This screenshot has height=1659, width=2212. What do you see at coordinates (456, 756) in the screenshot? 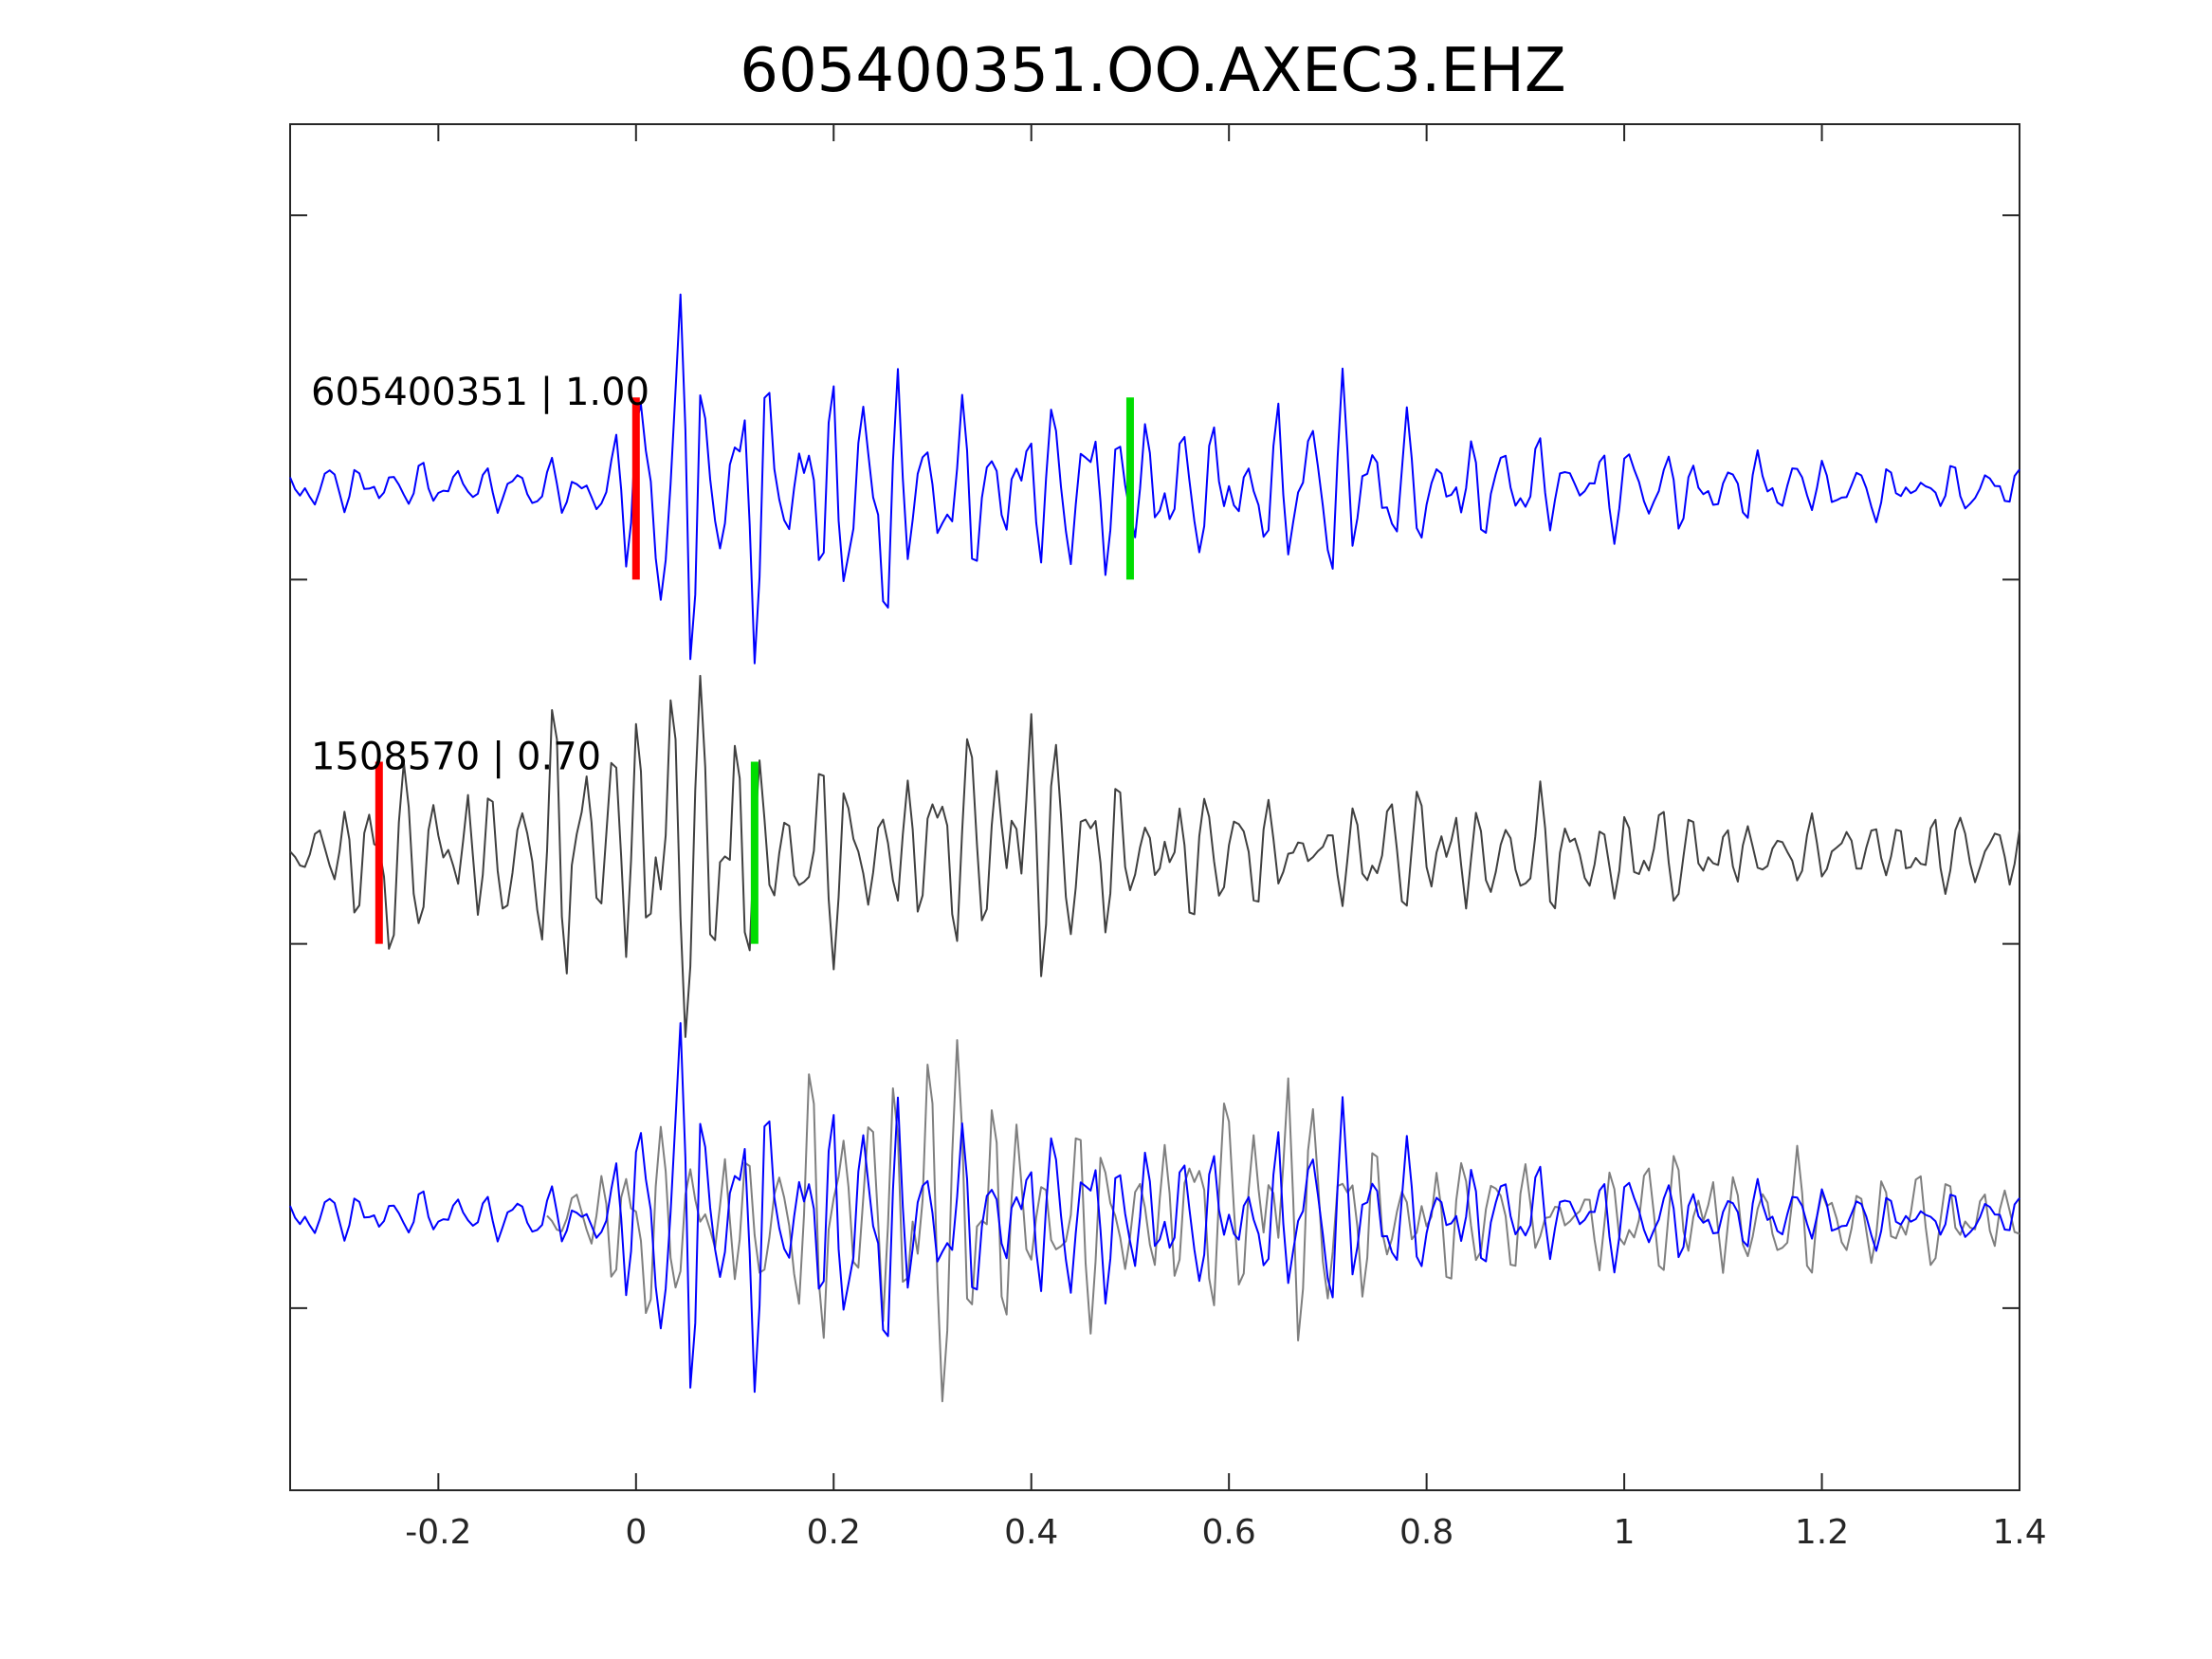
I see `trace-label: 1508570 | 0.70` at bounding box center [456, 756].